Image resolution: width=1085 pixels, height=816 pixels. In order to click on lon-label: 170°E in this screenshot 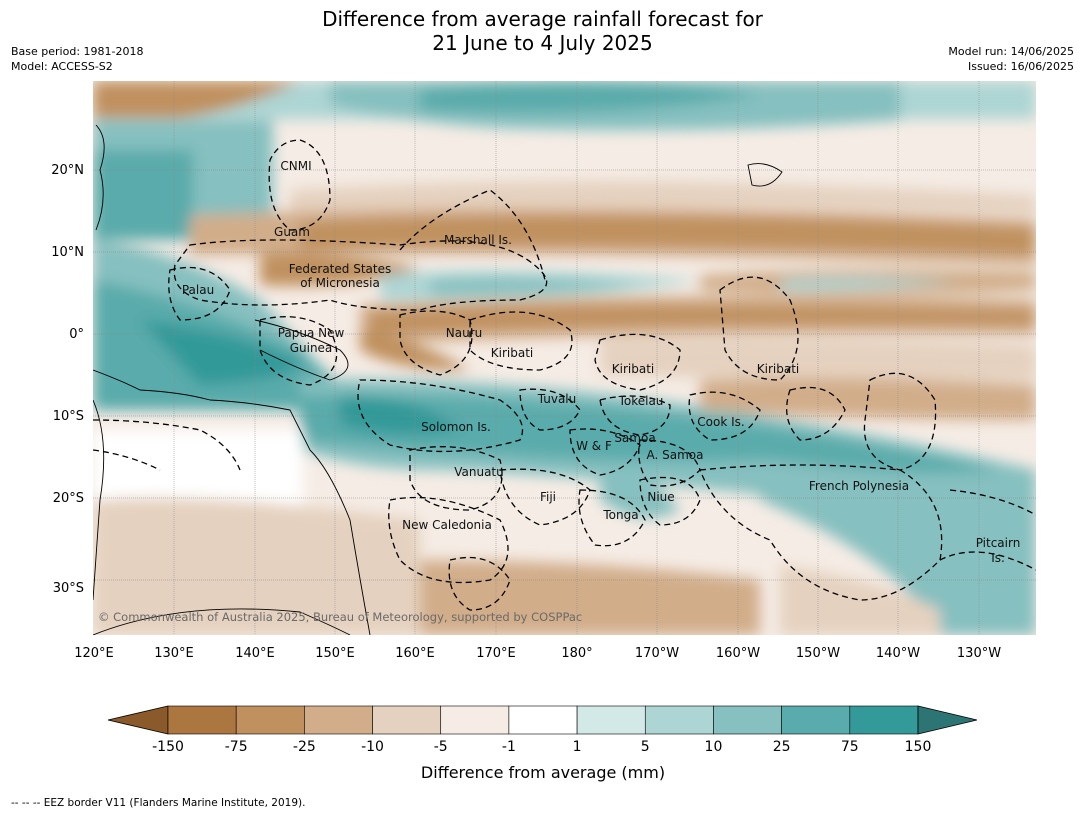, I will do `click(496, 653)`.